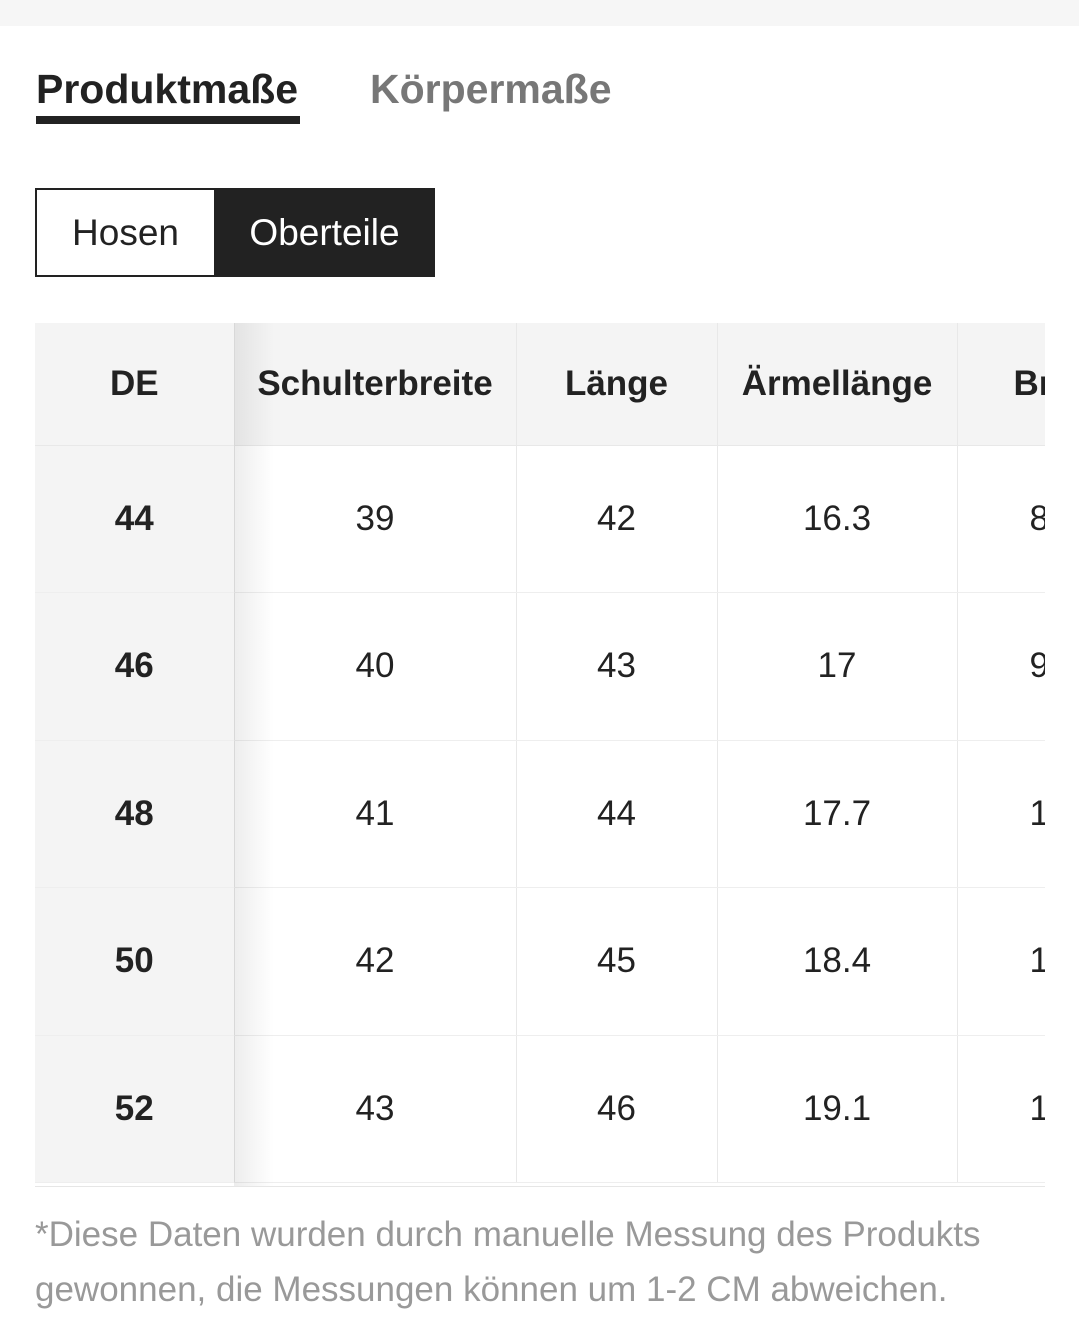  I want to click on table-row: 44 39 42 16.3 8, so click(540, 519).